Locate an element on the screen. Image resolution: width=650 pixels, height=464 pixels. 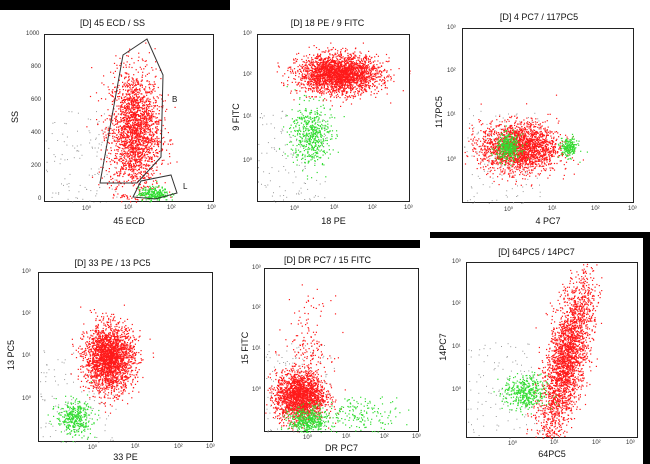
series-red is located at coordinates (343, 74).